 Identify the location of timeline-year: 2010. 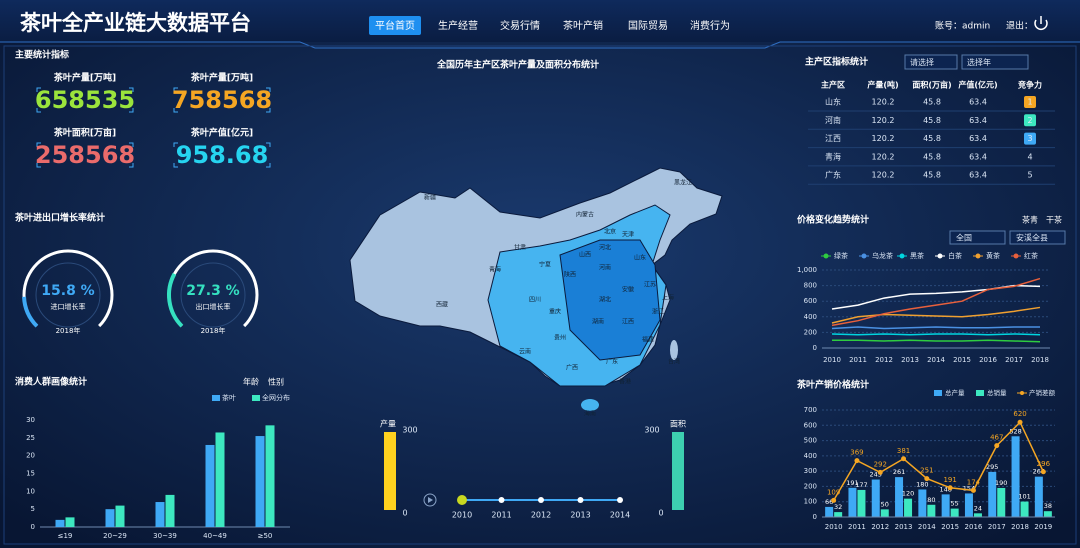
(462, 515).